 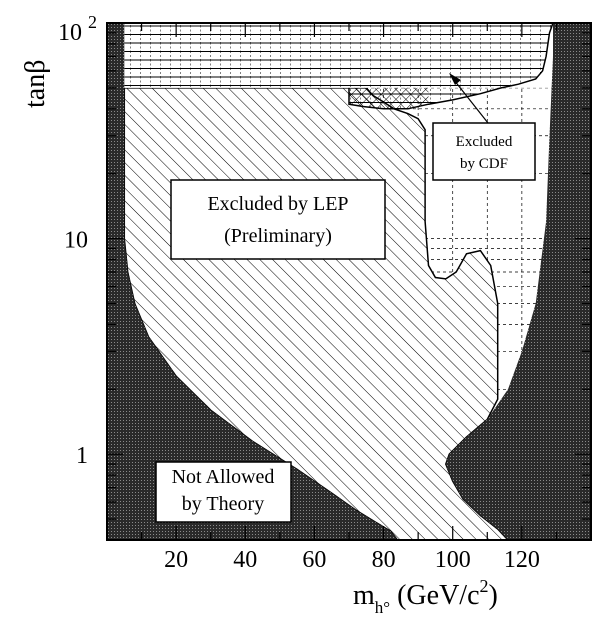 I want to click on lep-label-line: Excluded by LEP, so click(x=277, y=204).